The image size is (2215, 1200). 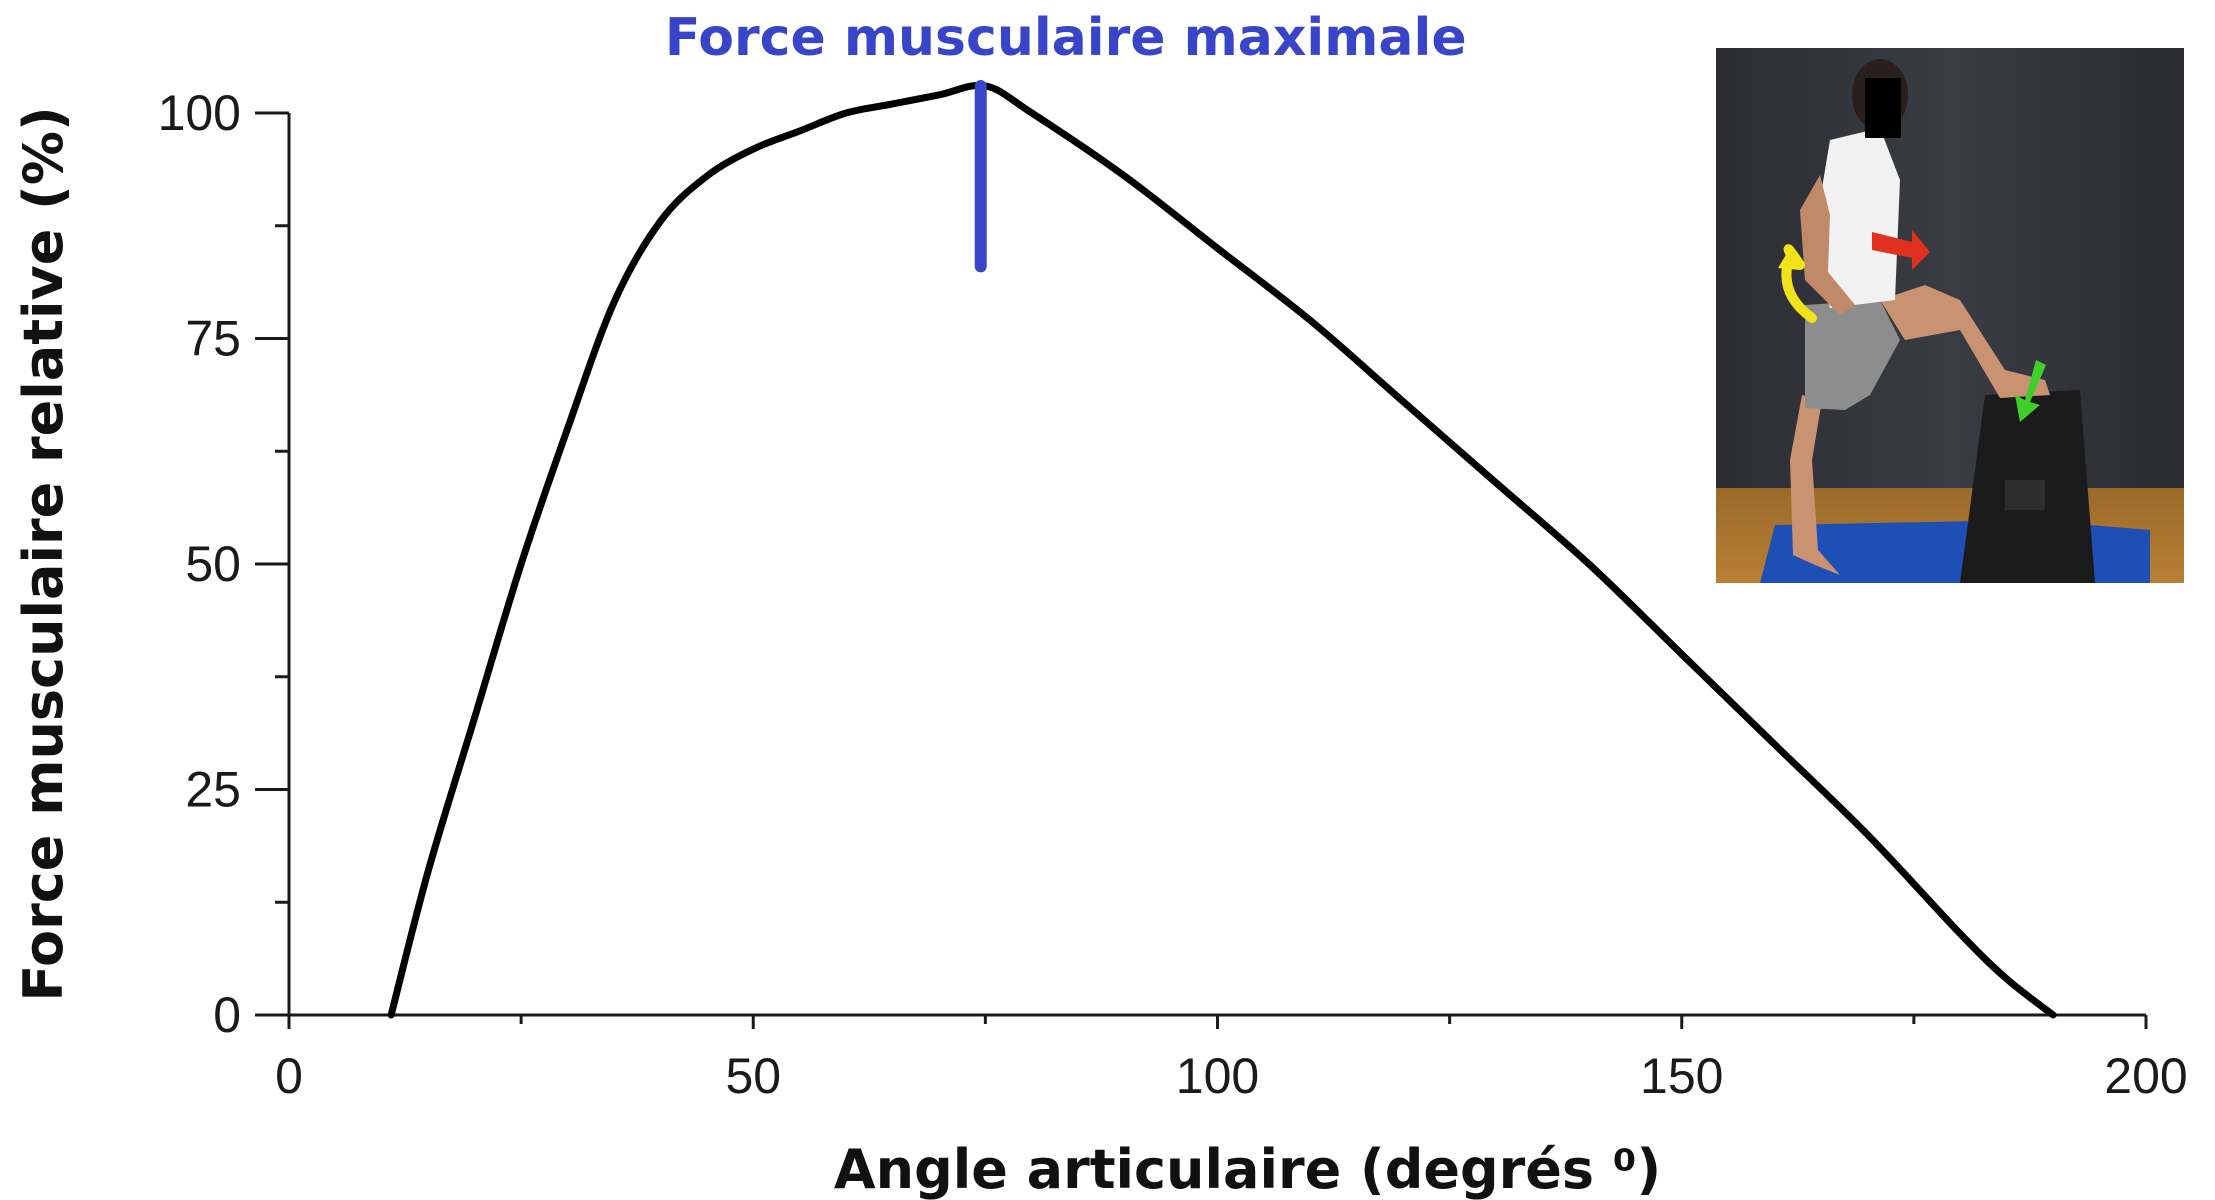 I want to click on max-force-label: Force musculaire maximale, so click(x=1066, y=38).